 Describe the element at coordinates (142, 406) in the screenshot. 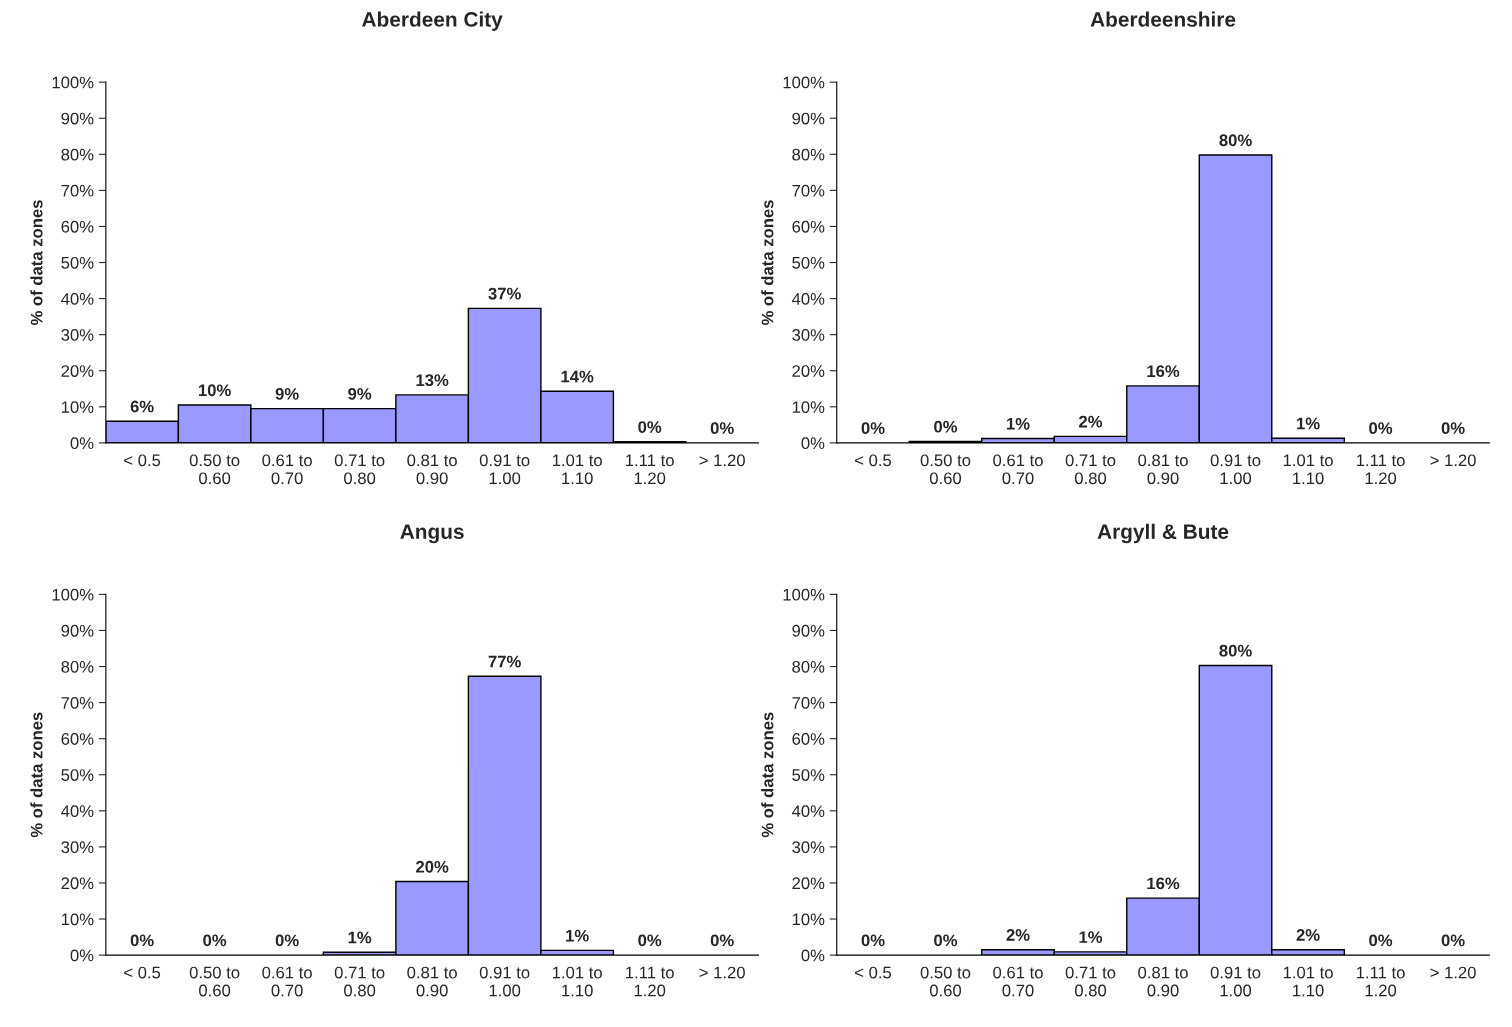

I see `data-label: 6%` at that location.